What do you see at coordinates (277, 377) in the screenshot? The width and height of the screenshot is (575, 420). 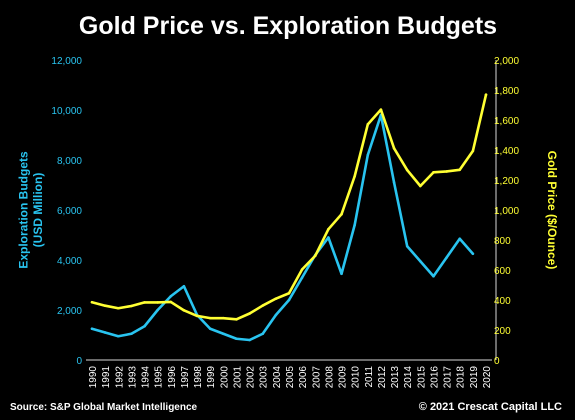 I see `x-tick-label: 2004` at bounding box center [277, 377].